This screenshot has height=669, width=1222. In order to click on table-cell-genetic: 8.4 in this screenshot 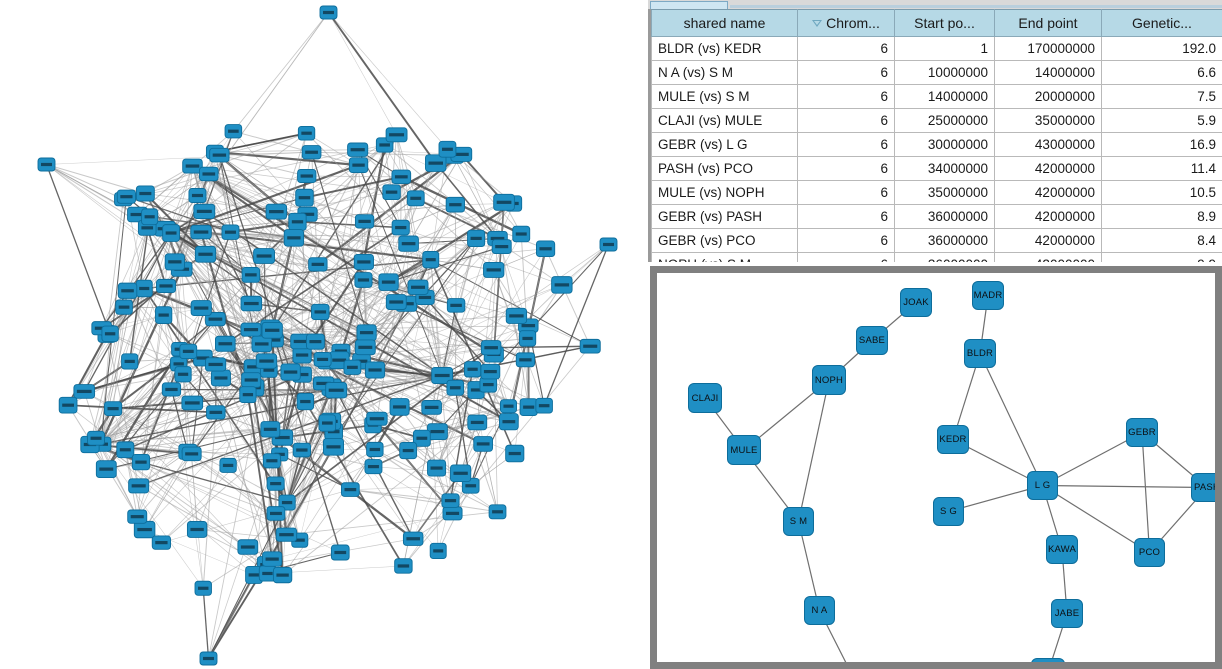, I will do `click(1161, 240)`.